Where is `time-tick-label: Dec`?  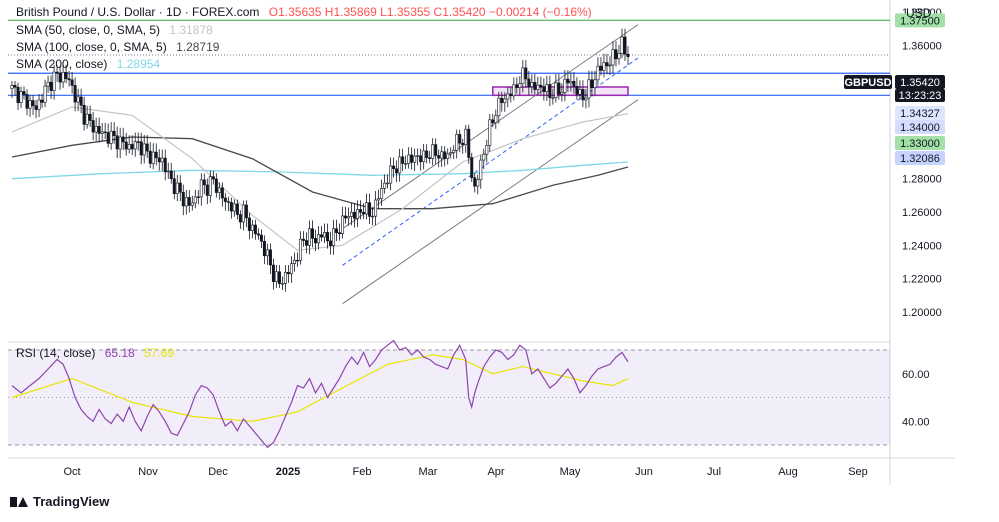 time-tick-label: Dec is located at coordinates (218, 472).